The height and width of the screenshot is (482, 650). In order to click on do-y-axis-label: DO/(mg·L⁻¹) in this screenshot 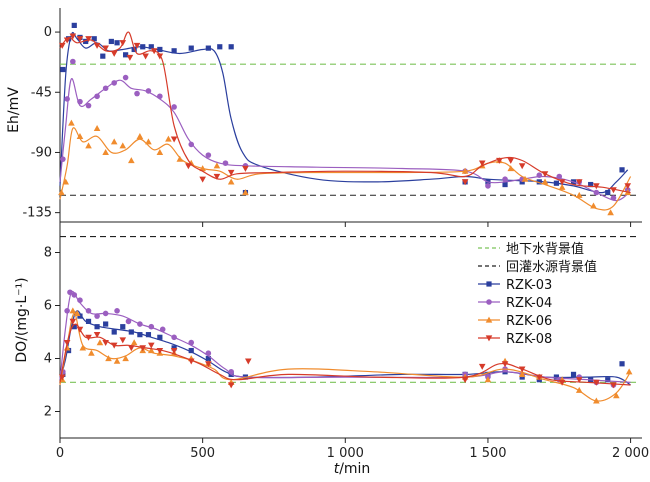, I will do `click(22, 319)`.